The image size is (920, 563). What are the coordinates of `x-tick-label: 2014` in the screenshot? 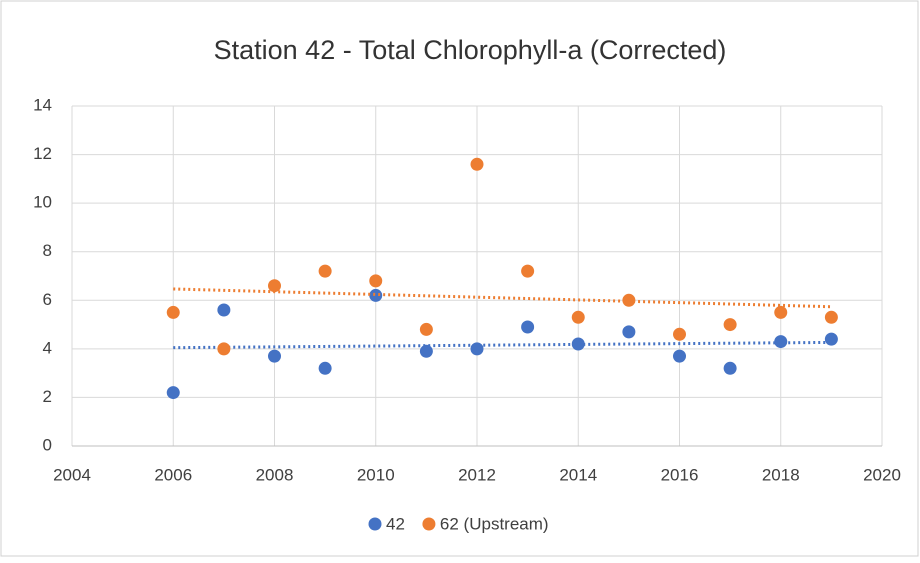 It's located at (578, 474).